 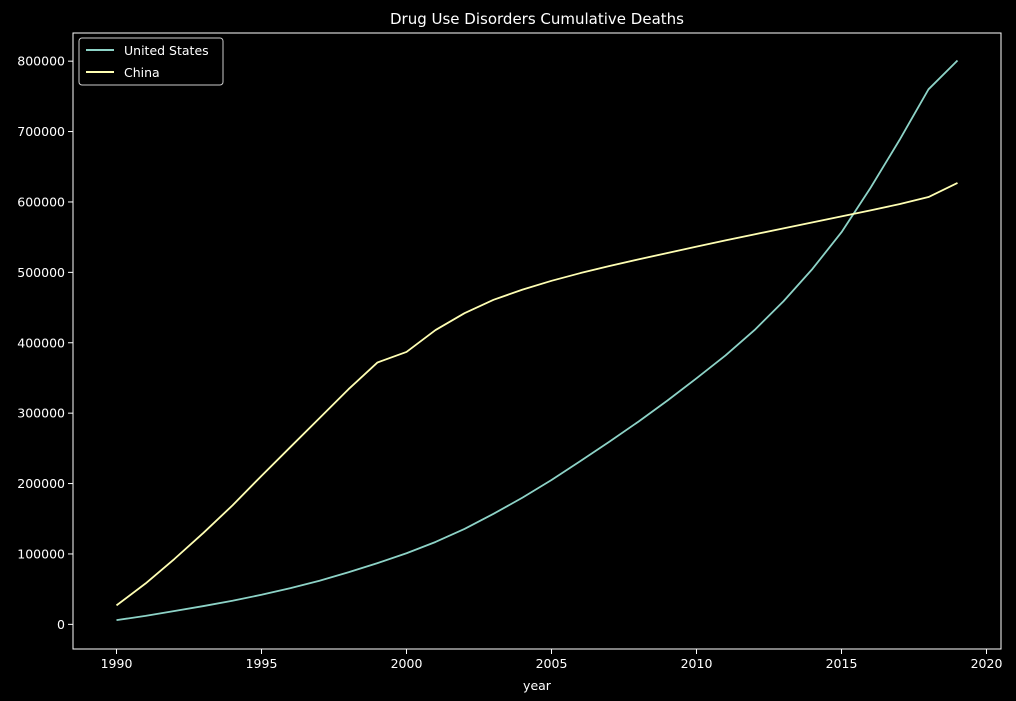 I want to click on x-tick-label: 1990, so click(x=117, y=663).